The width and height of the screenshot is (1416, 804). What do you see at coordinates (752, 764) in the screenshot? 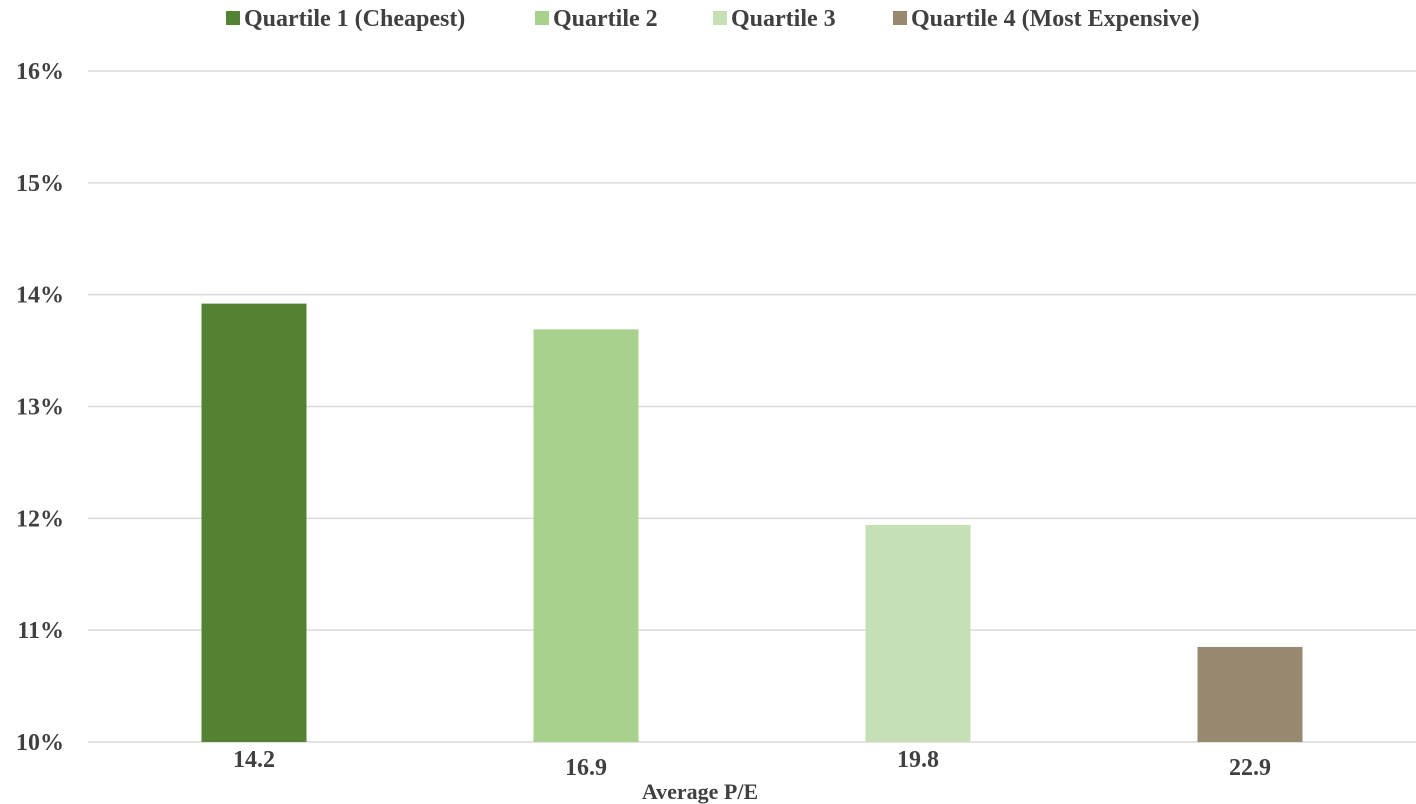
I see `x-axis-tick-labels: 14.2 16.9 19.8 22.9` at bounding box center [752, 764].